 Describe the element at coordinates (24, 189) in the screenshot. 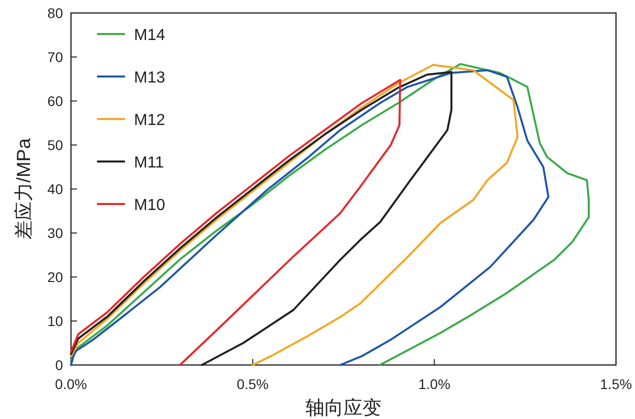

I see `y-axis-title: 差应力/MPa` at that location.